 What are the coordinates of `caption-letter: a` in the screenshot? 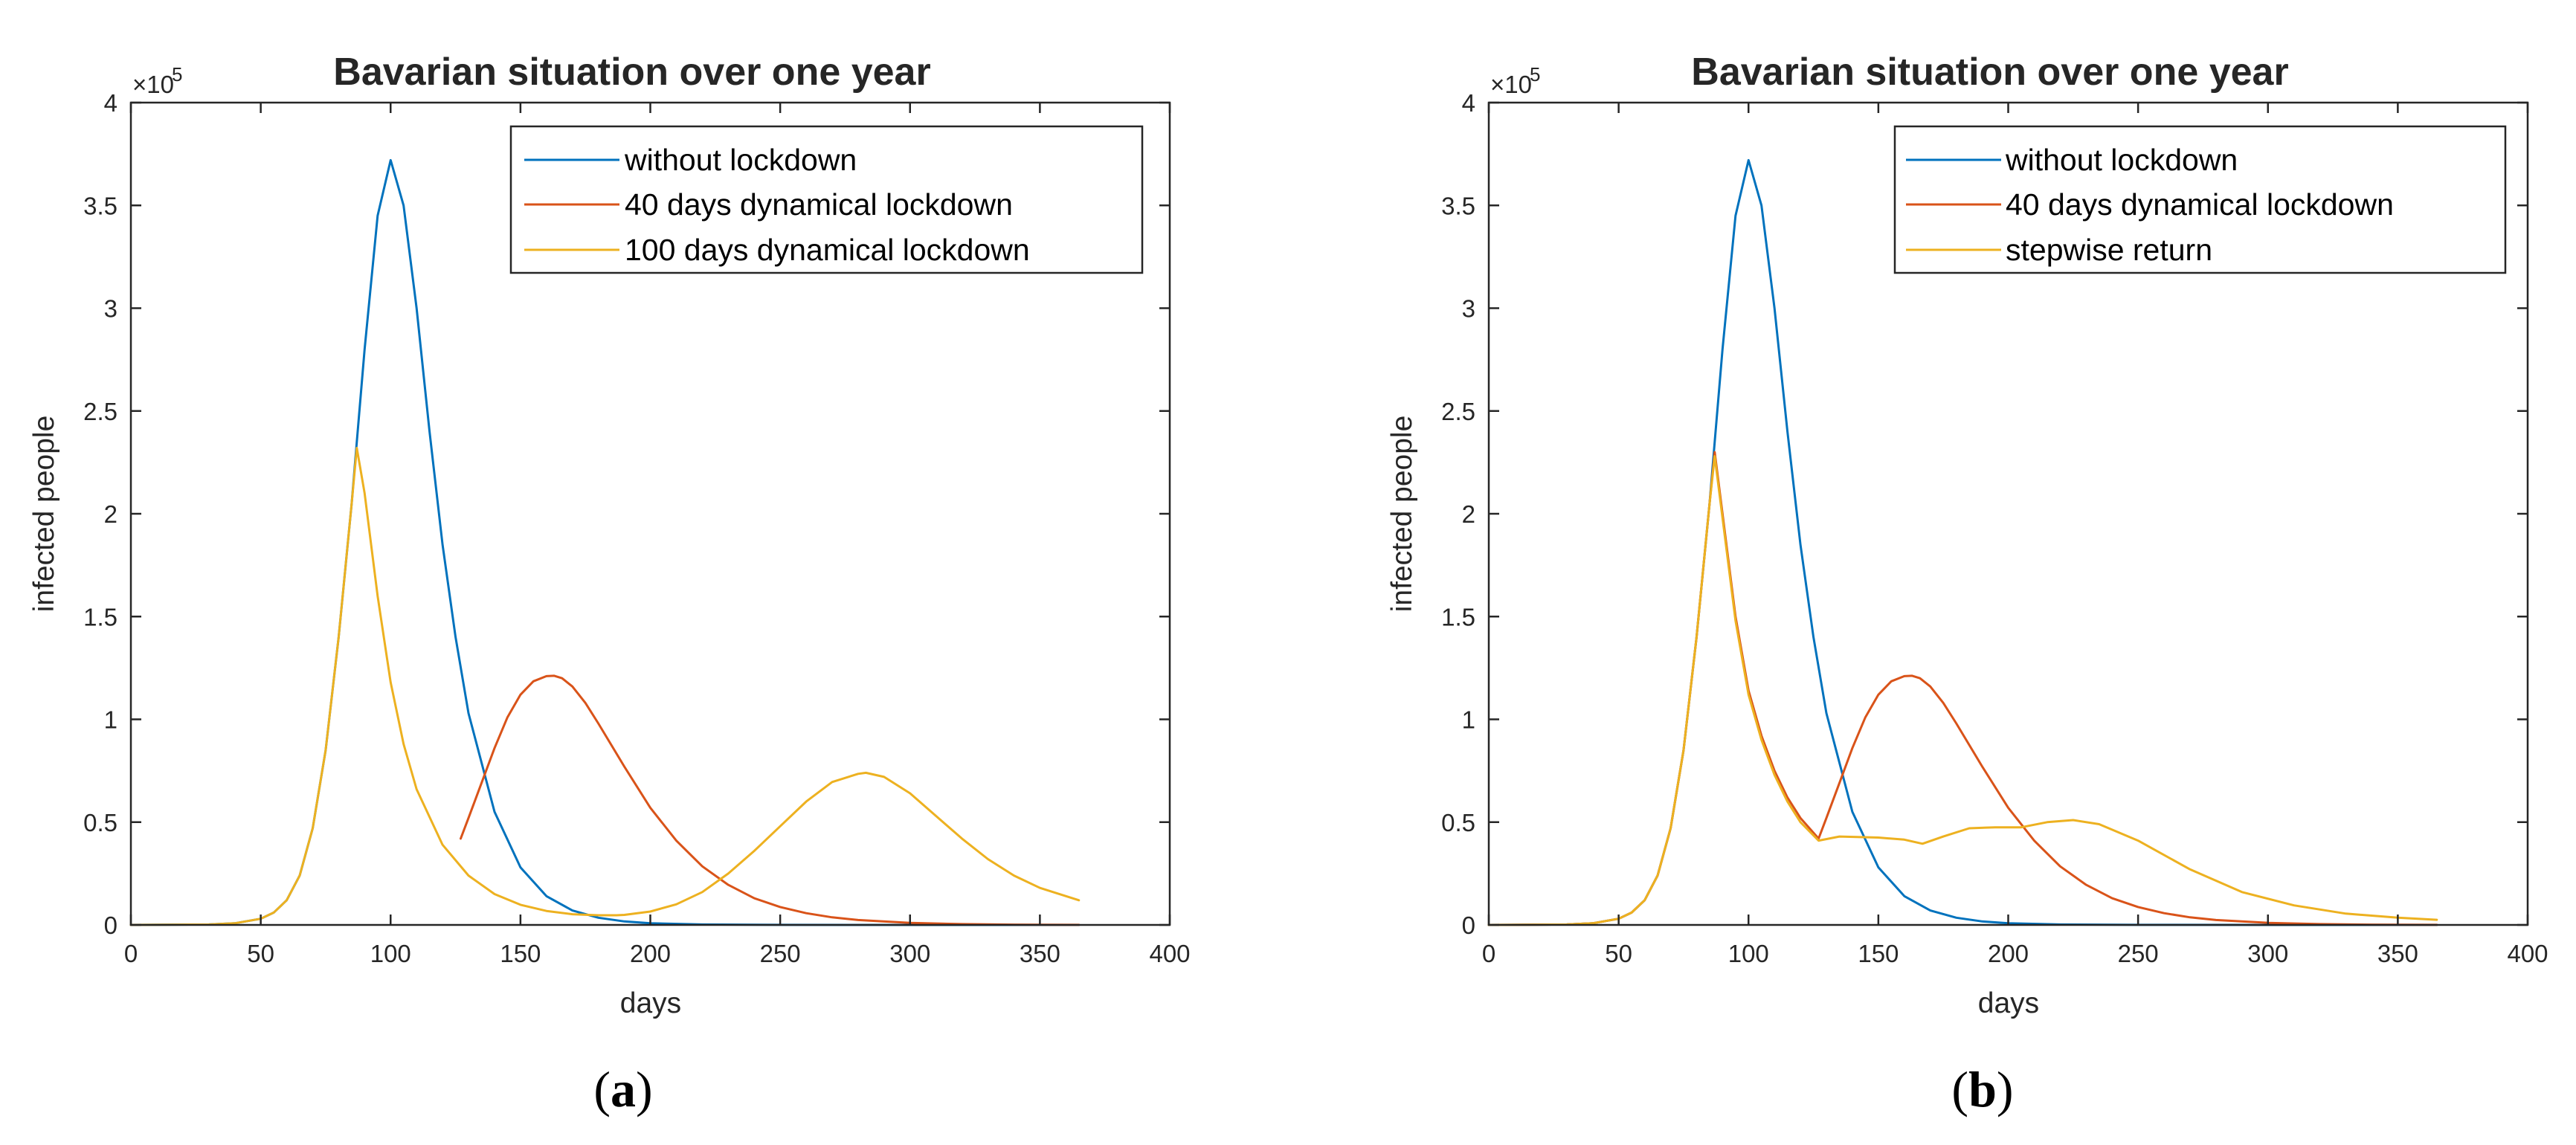 It's located at (623, 1089).